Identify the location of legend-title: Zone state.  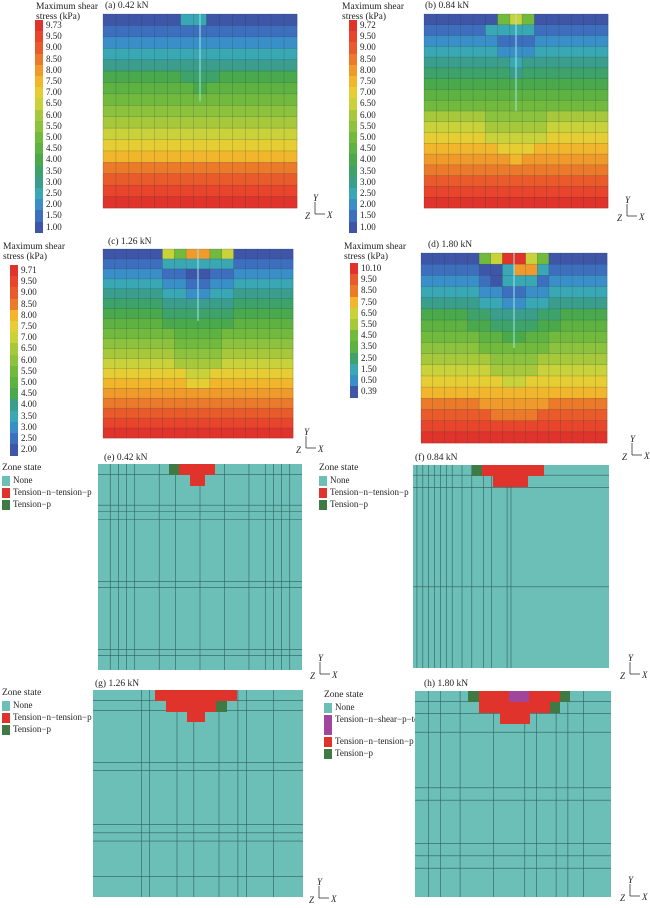
(339, 468).